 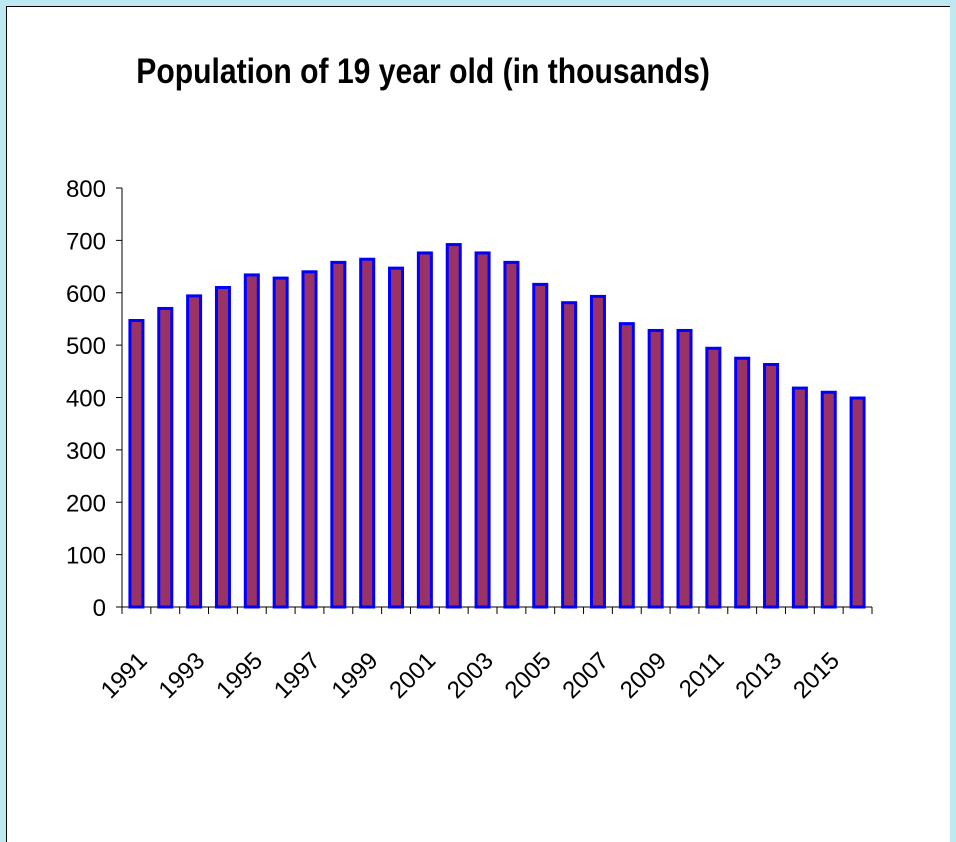 I want to click on x-tick-label: 2007, so click(x=585, y=675).